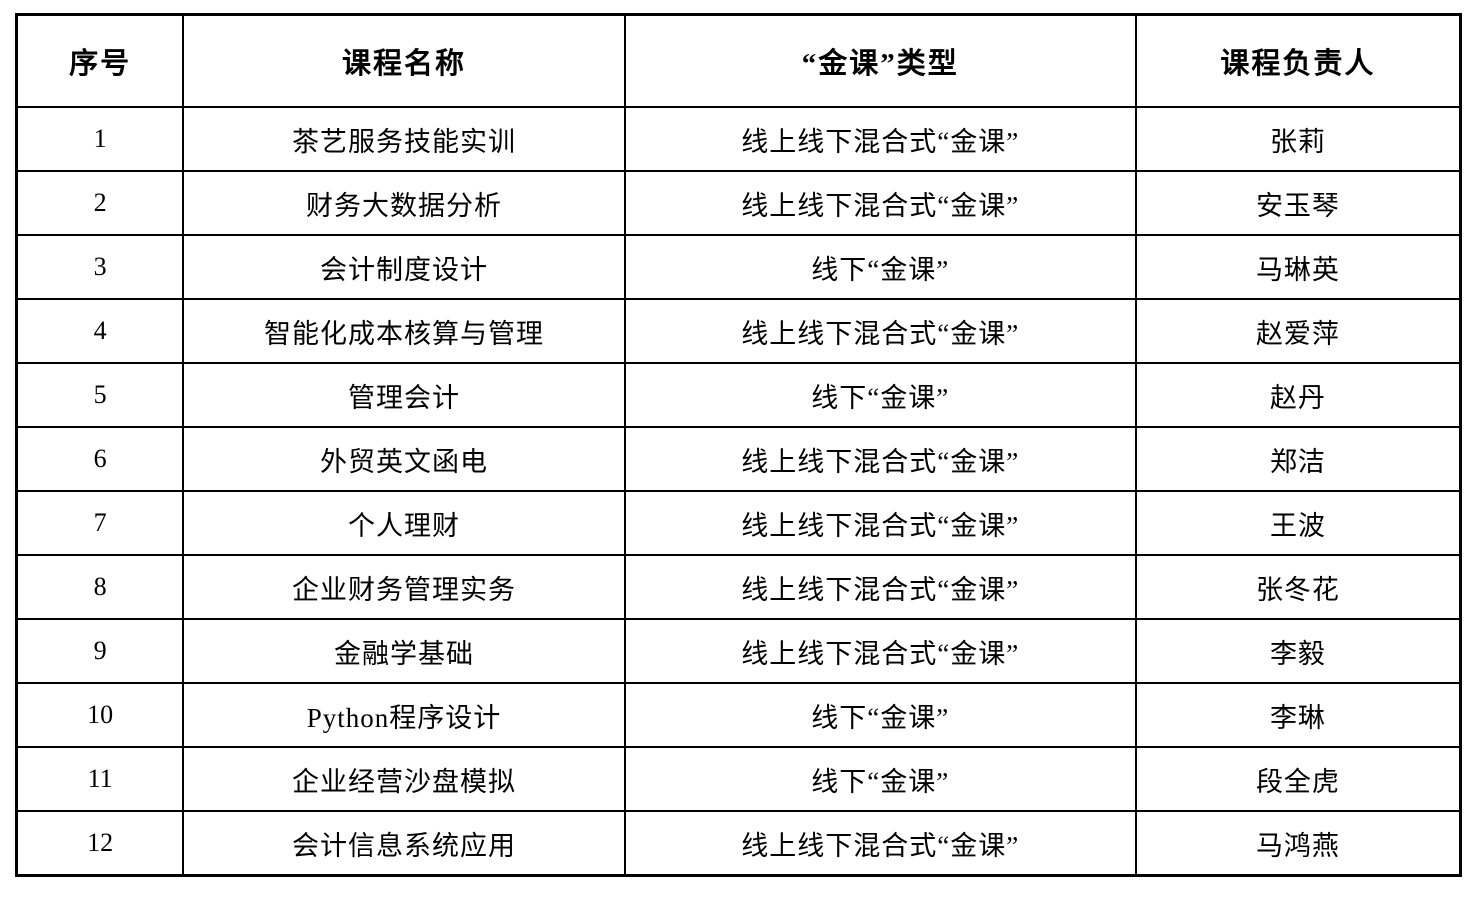 The image size is (1476, 916). What do you see at coordinates (1298, 779) in the screenshot?
I see `cell-leader: 段全虎` at bounding box center [1298, 779].